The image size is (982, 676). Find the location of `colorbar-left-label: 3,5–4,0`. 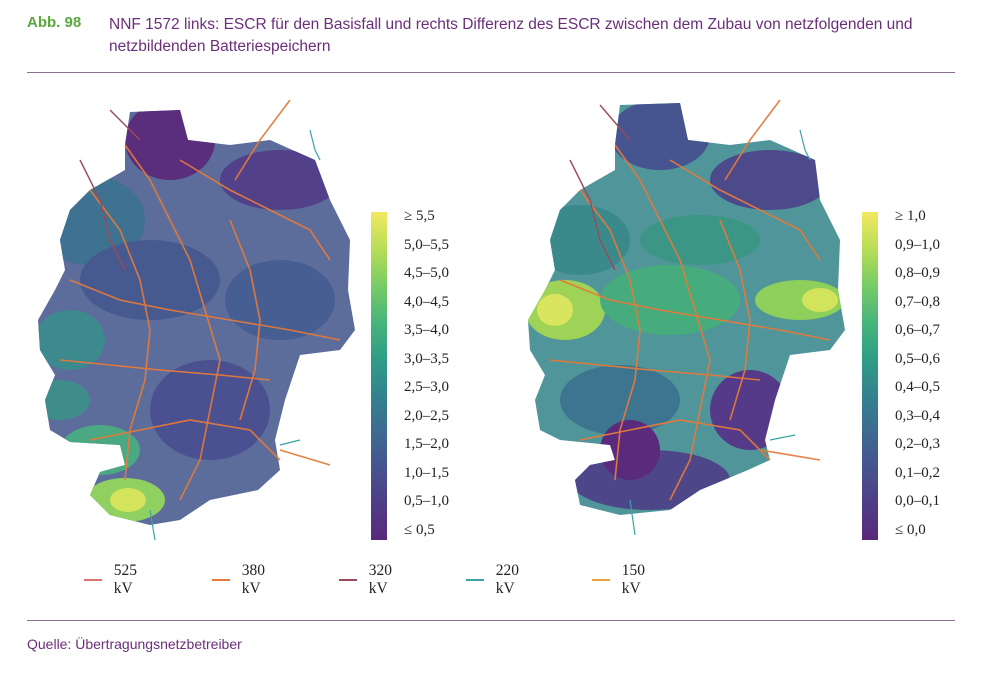

colorbar-left-label: 3,5–4,0 is located at coordinates (426, 330).